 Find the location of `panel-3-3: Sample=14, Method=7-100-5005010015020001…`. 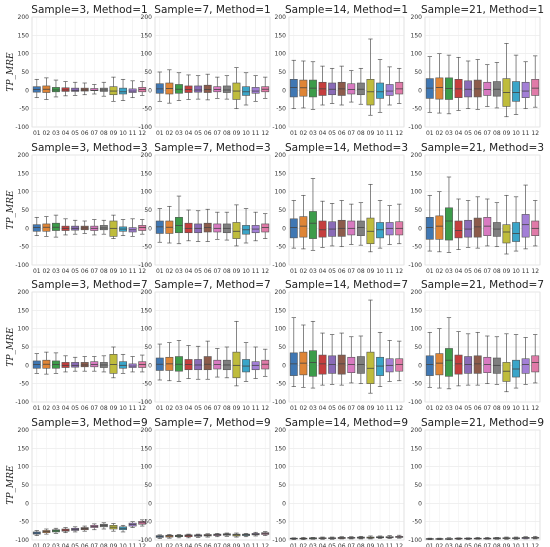

panel-3-3: Sample=14, Method=7-100-5005010015020001… is located at coordinates (340, 345).